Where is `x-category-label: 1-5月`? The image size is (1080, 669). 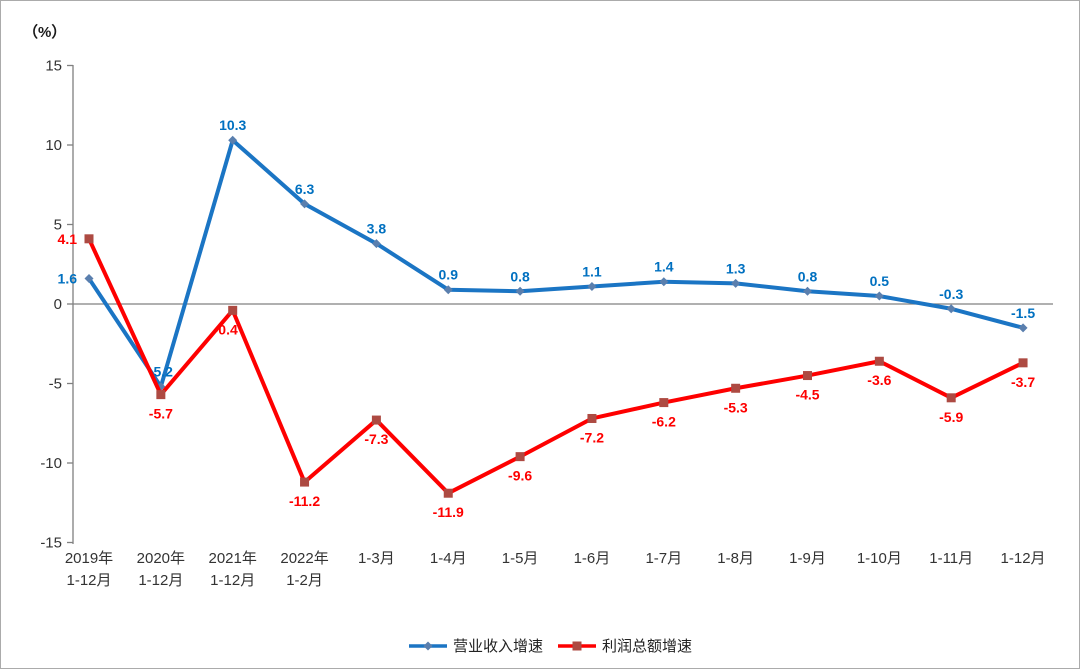
x-category-label: 1-5月 is located at coordinates (520, 558).